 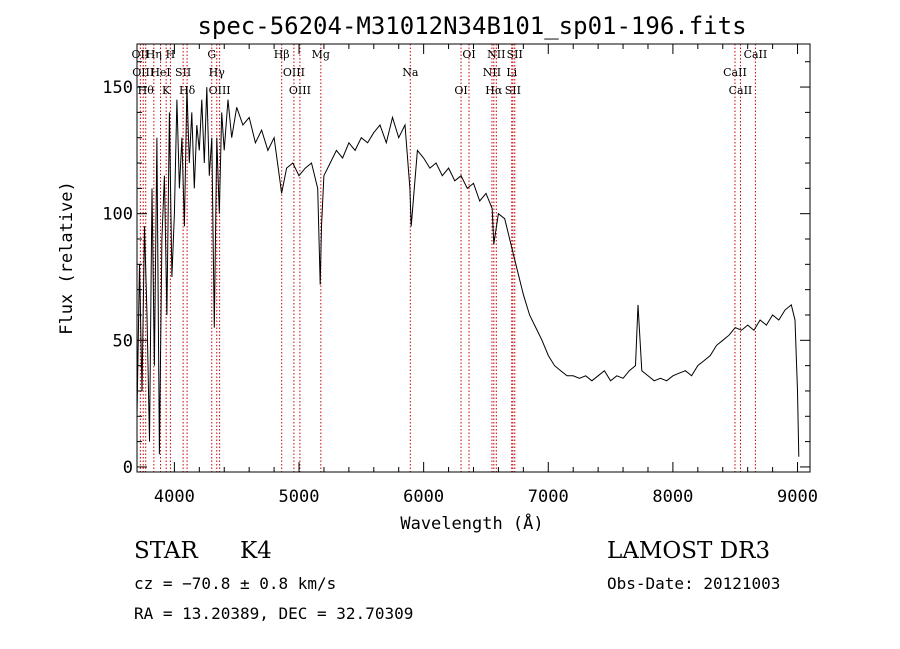 What do you see at coordinates (154, 54) in the screenshot?
I see `line-marker-label: Hη` at bounding box center [154, 54].